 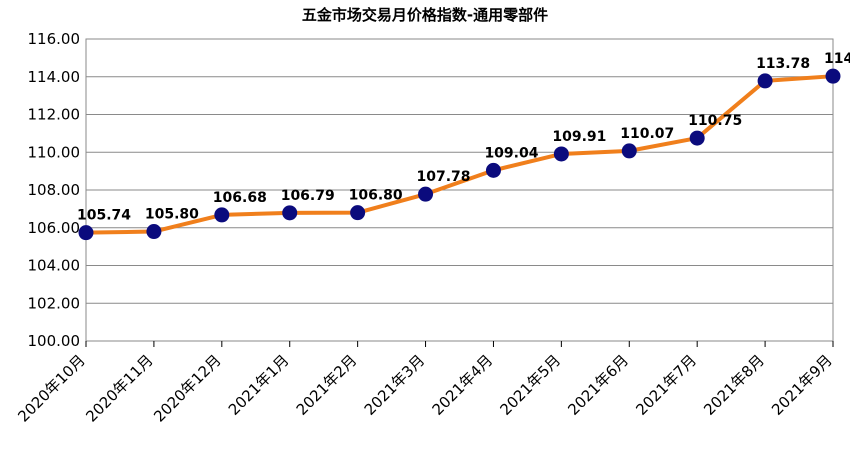 What do you see at coordinates (802, 385) in the screenshot?
I see `x-tick-label: 2021年9月` at bounding box center [802, 385].